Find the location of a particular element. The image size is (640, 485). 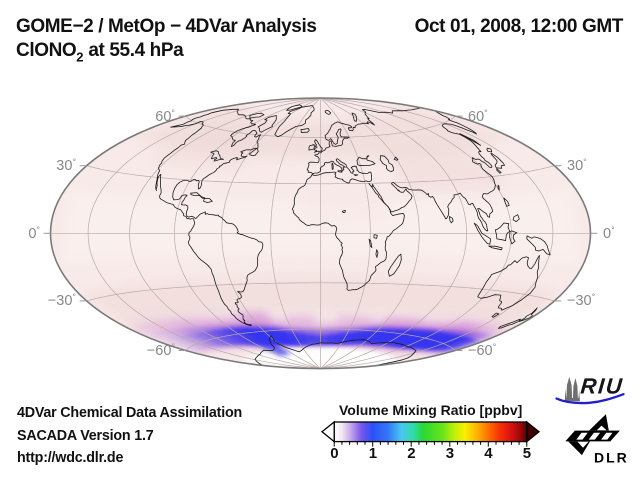

svg-text: DLR is located at coordinates (611, 457).